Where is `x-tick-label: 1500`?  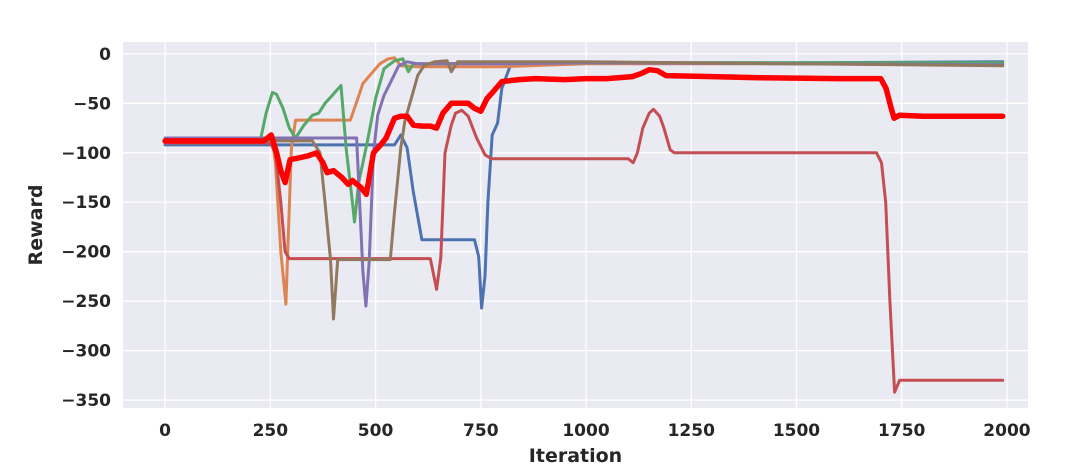
x-tick-label: 1500 is located at coordinates (796, 431).